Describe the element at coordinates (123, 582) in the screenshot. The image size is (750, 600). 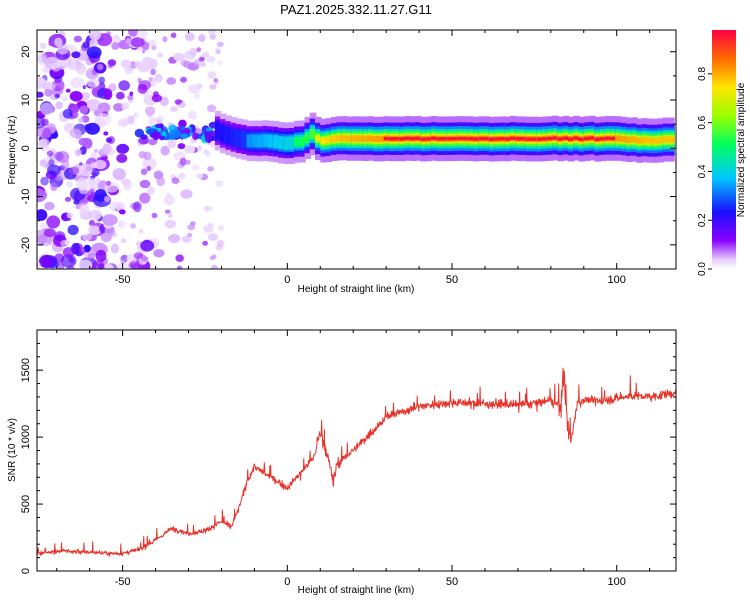
I see `x-tick-label: -50` at that location.